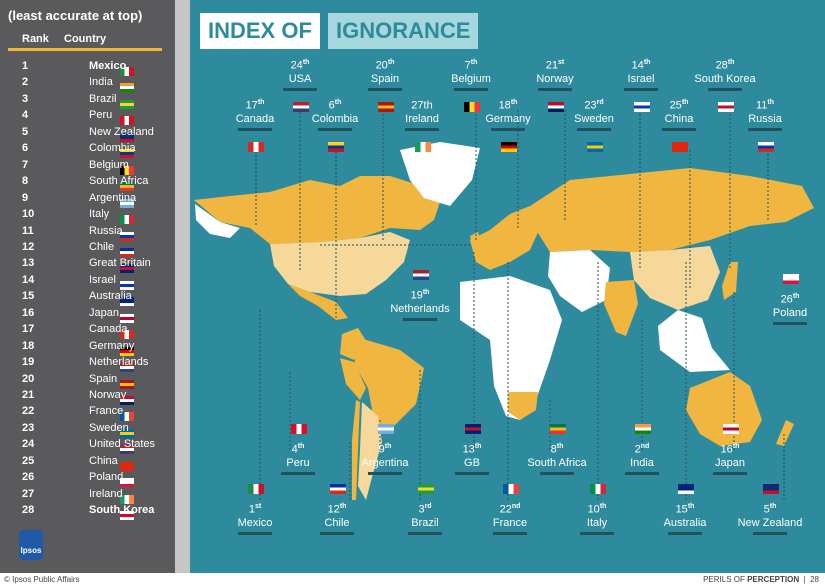  What do you see at coordinates (88, 347) in the screenshot?
I see `rank-row: 18 Germany` at bounding box center [88, 347].